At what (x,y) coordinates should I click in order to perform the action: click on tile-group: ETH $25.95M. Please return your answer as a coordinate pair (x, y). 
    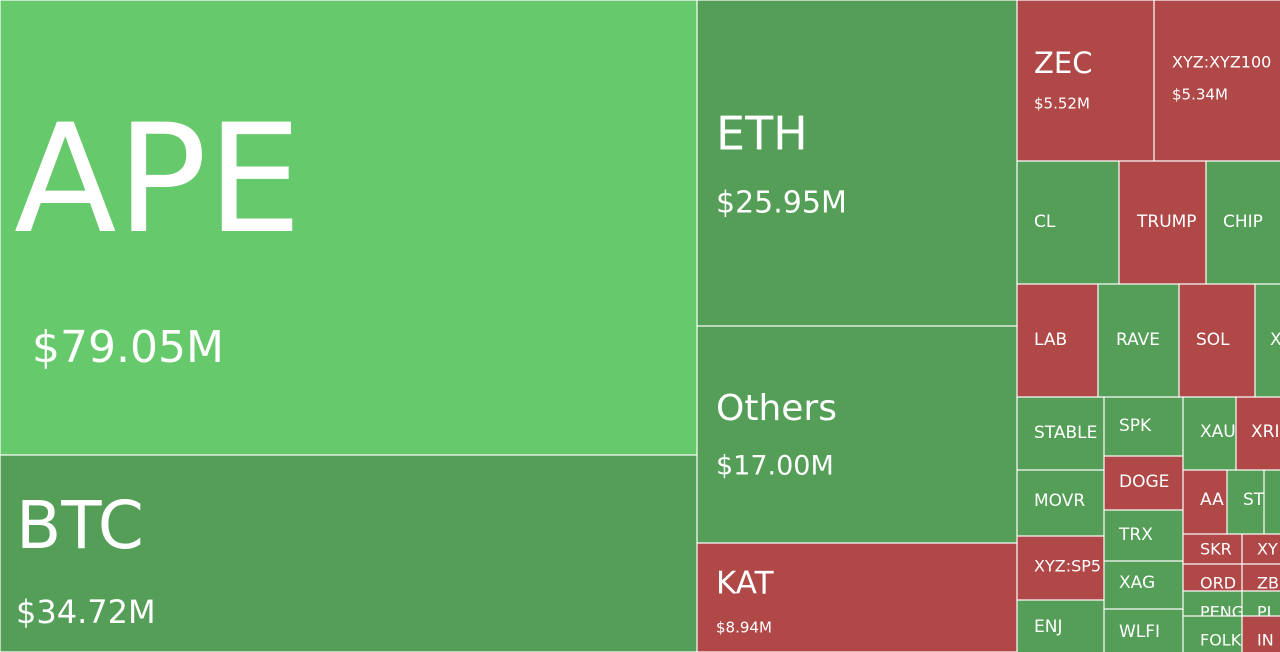
    Looking at the image, I should click on (857, 163).